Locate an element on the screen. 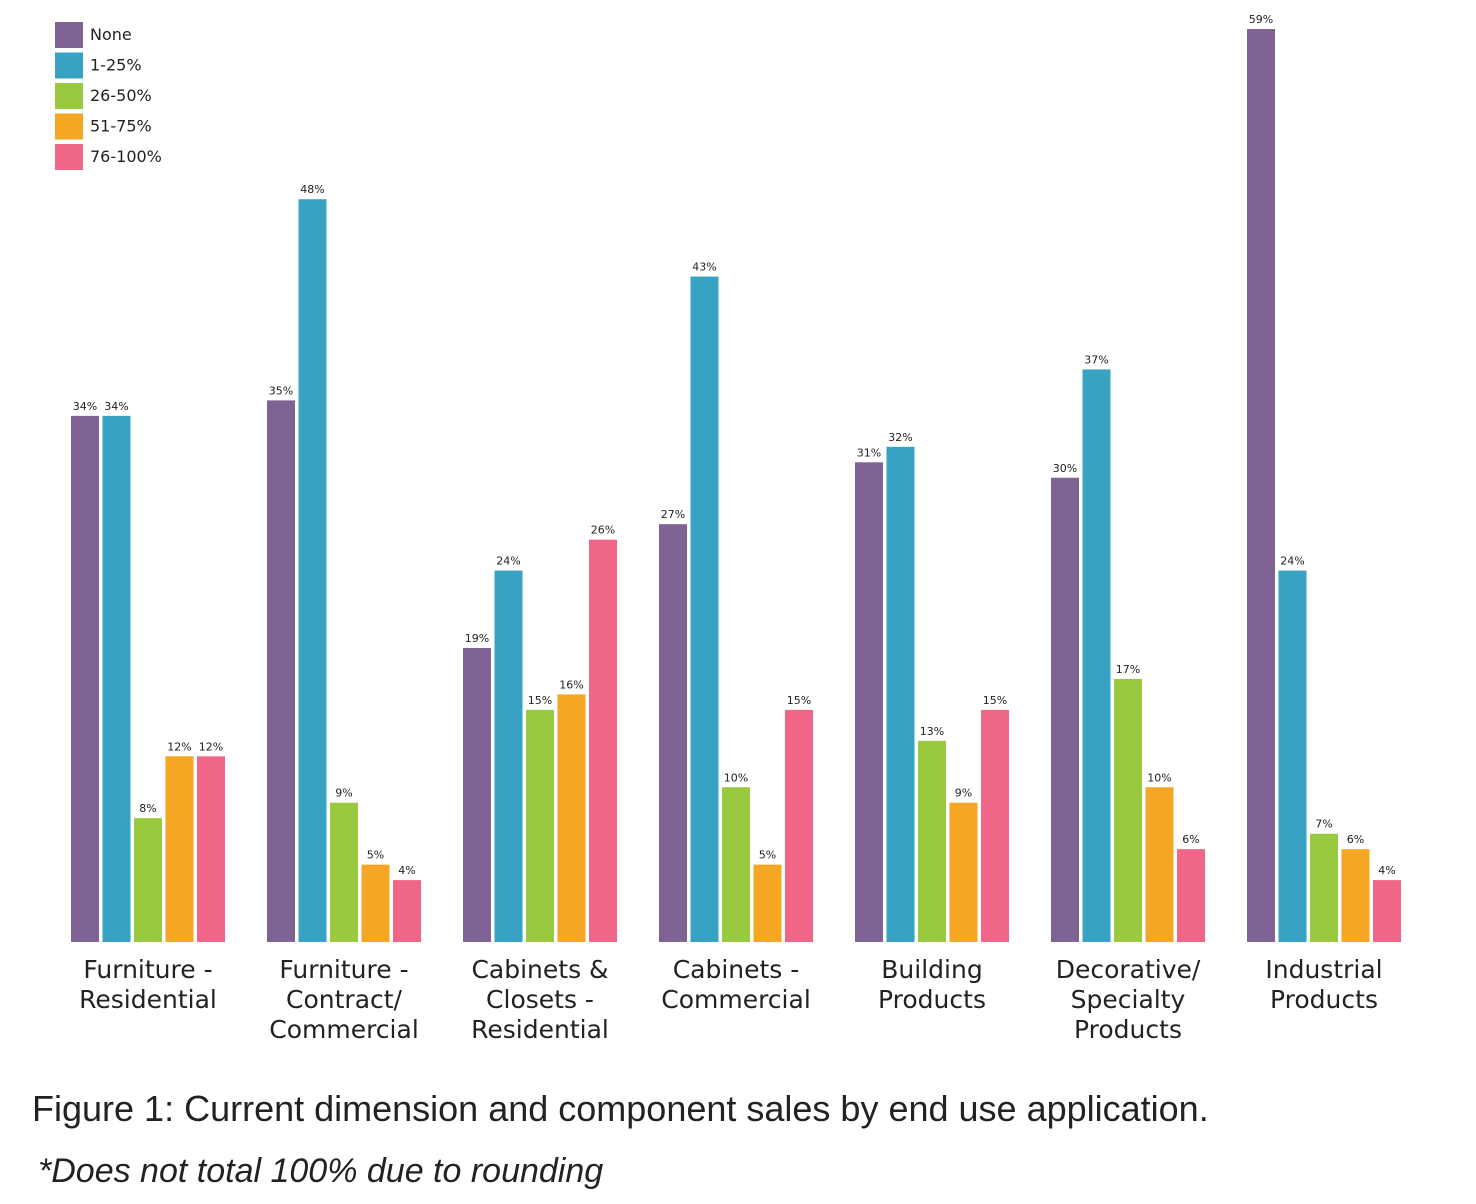 The height and width of the screenshot is (1204, 1476). category-label: Cabinets -Commercial is located at coordinates (736, 984).